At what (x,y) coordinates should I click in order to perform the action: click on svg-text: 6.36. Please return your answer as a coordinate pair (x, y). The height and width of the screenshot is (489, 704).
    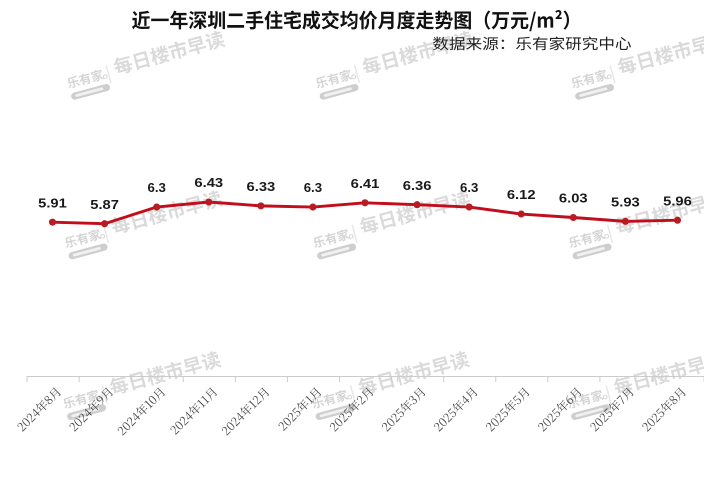
    Looking at the image, I should click on (417, 185).